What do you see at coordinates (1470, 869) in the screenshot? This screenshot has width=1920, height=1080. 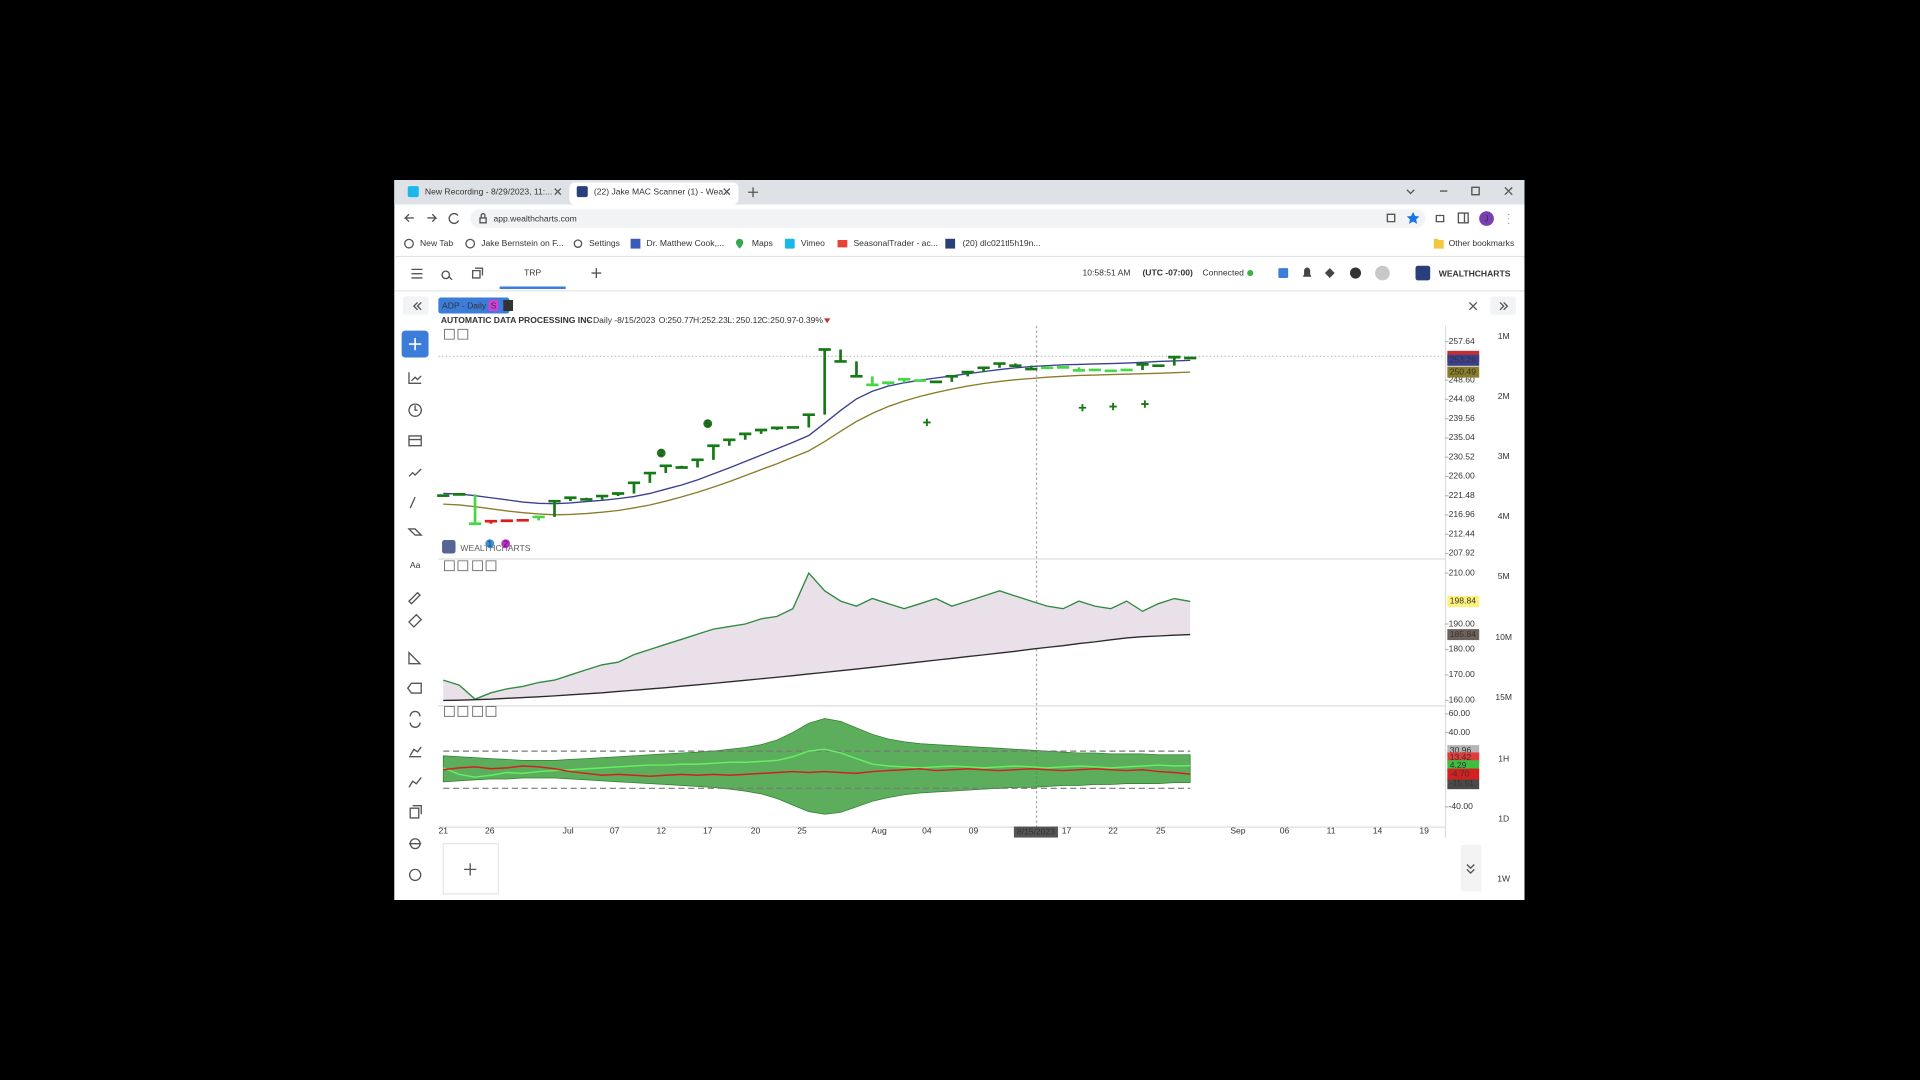 I see `collapse-bottom-icon` at bounding box center [1470, 869].